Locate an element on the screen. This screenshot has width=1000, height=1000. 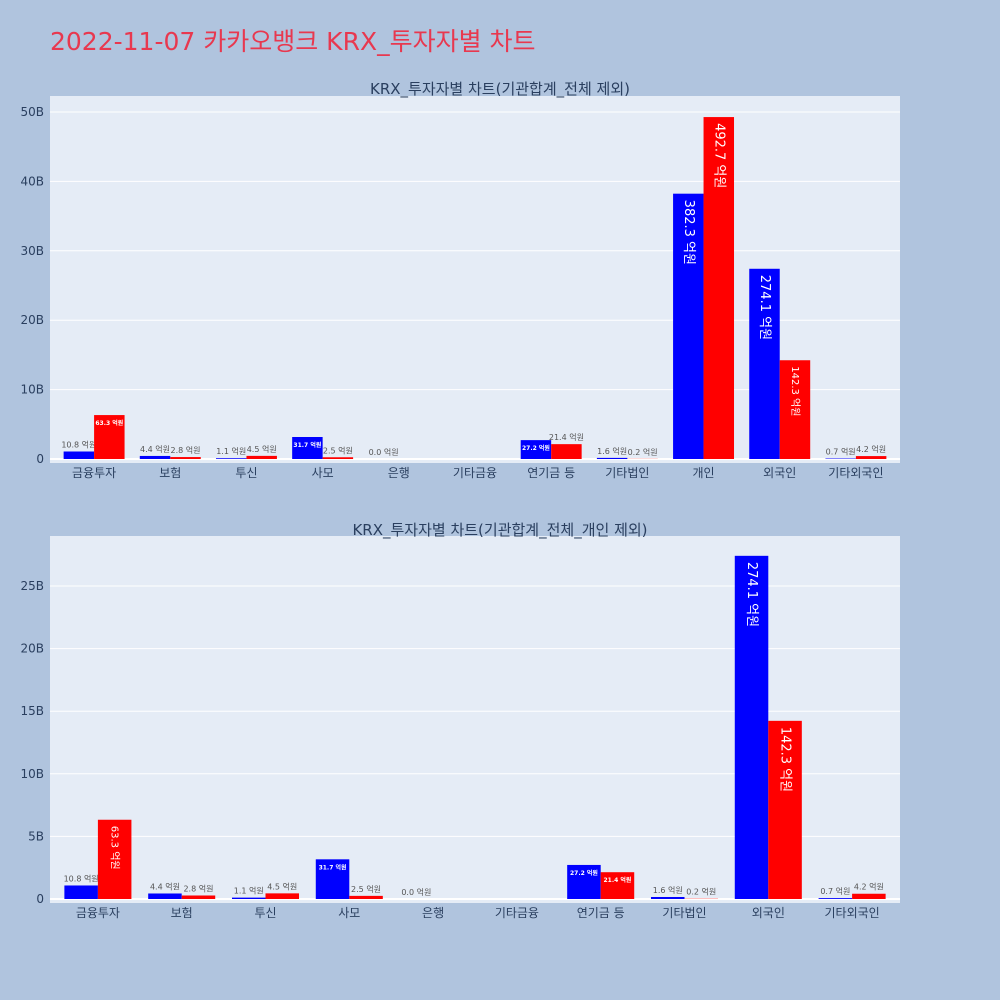
x-tick-label: 개인 is located at coordinates (703, 473).